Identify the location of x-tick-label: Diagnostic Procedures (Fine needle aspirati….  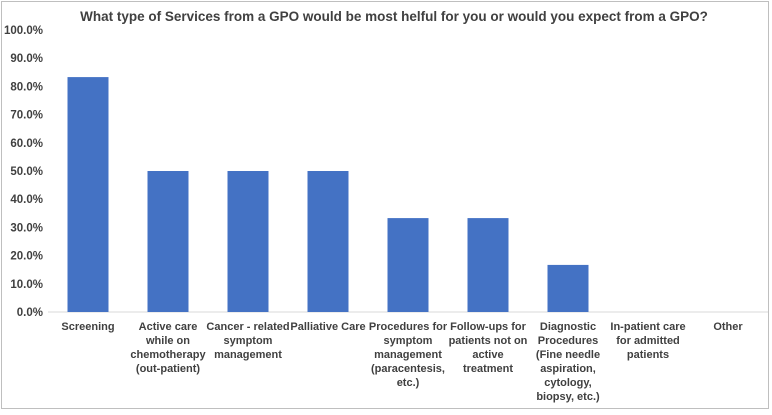
(568, 362).